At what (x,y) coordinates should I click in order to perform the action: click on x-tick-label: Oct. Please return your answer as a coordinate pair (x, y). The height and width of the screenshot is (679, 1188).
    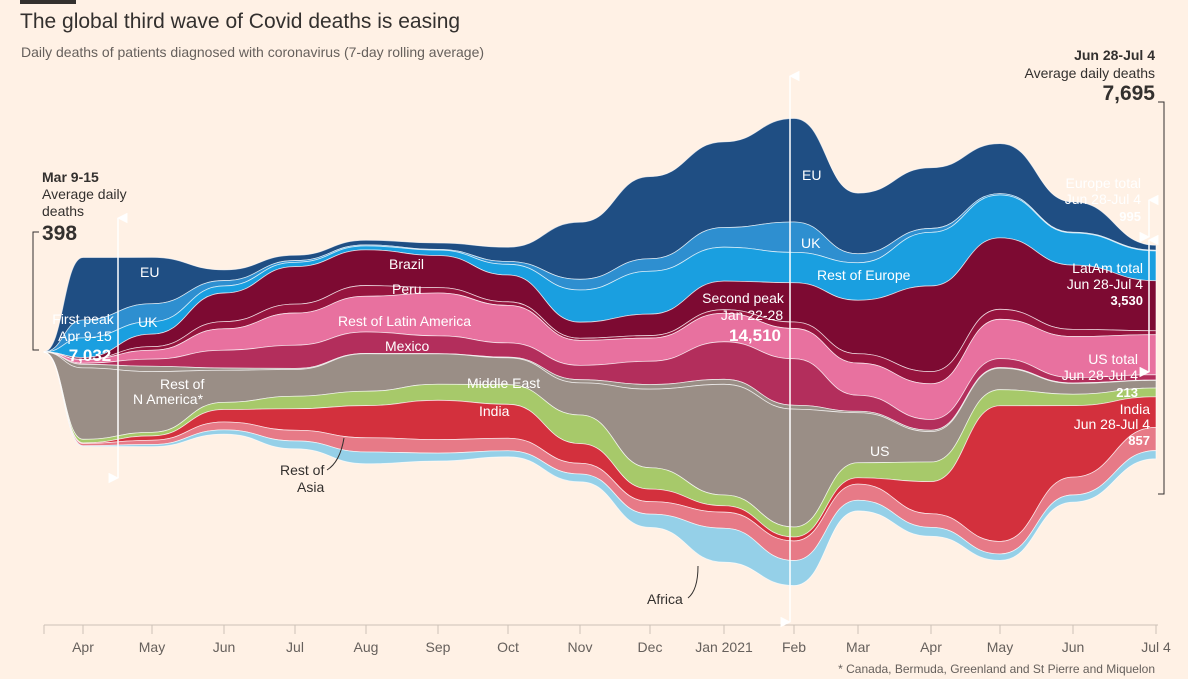
    Looking at the image, I should click on (508, 647).